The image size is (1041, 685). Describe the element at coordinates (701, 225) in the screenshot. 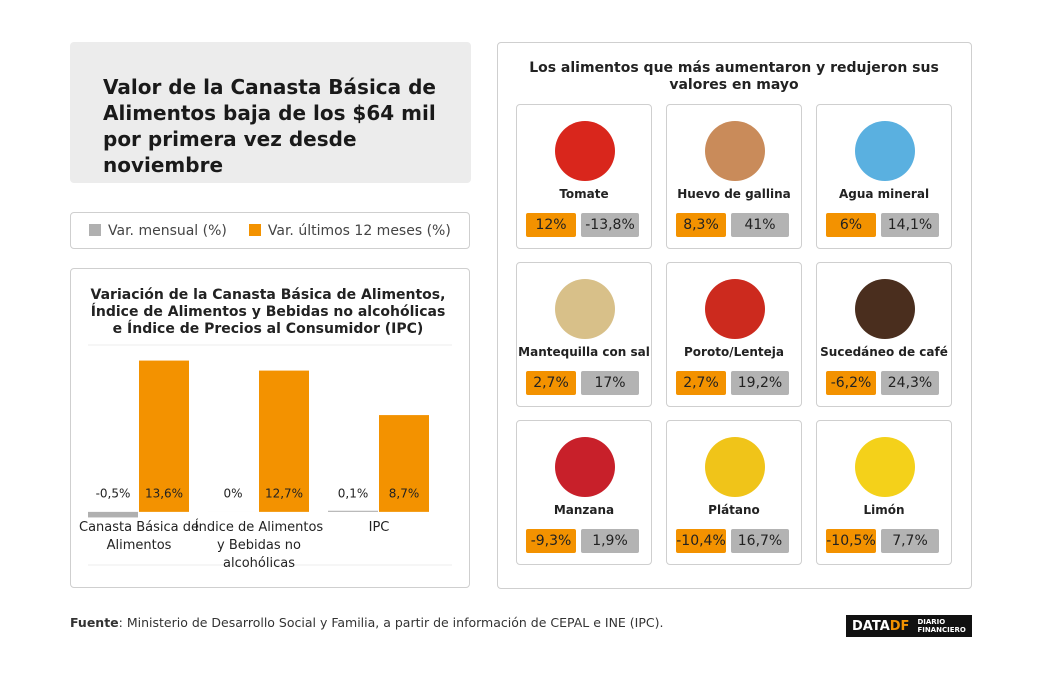

I see `food-orange: 8,3%` at that location.